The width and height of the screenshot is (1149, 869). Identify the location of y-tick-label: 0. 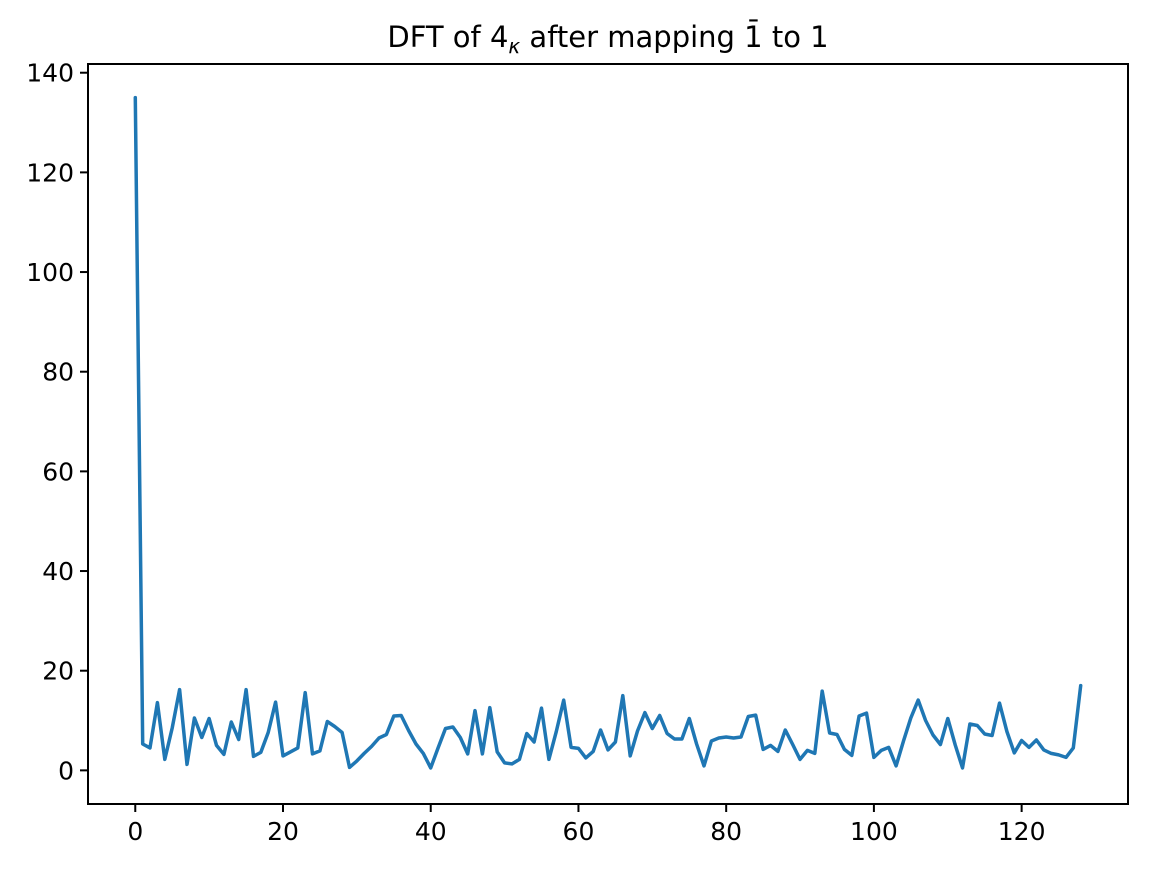
(66, 770).